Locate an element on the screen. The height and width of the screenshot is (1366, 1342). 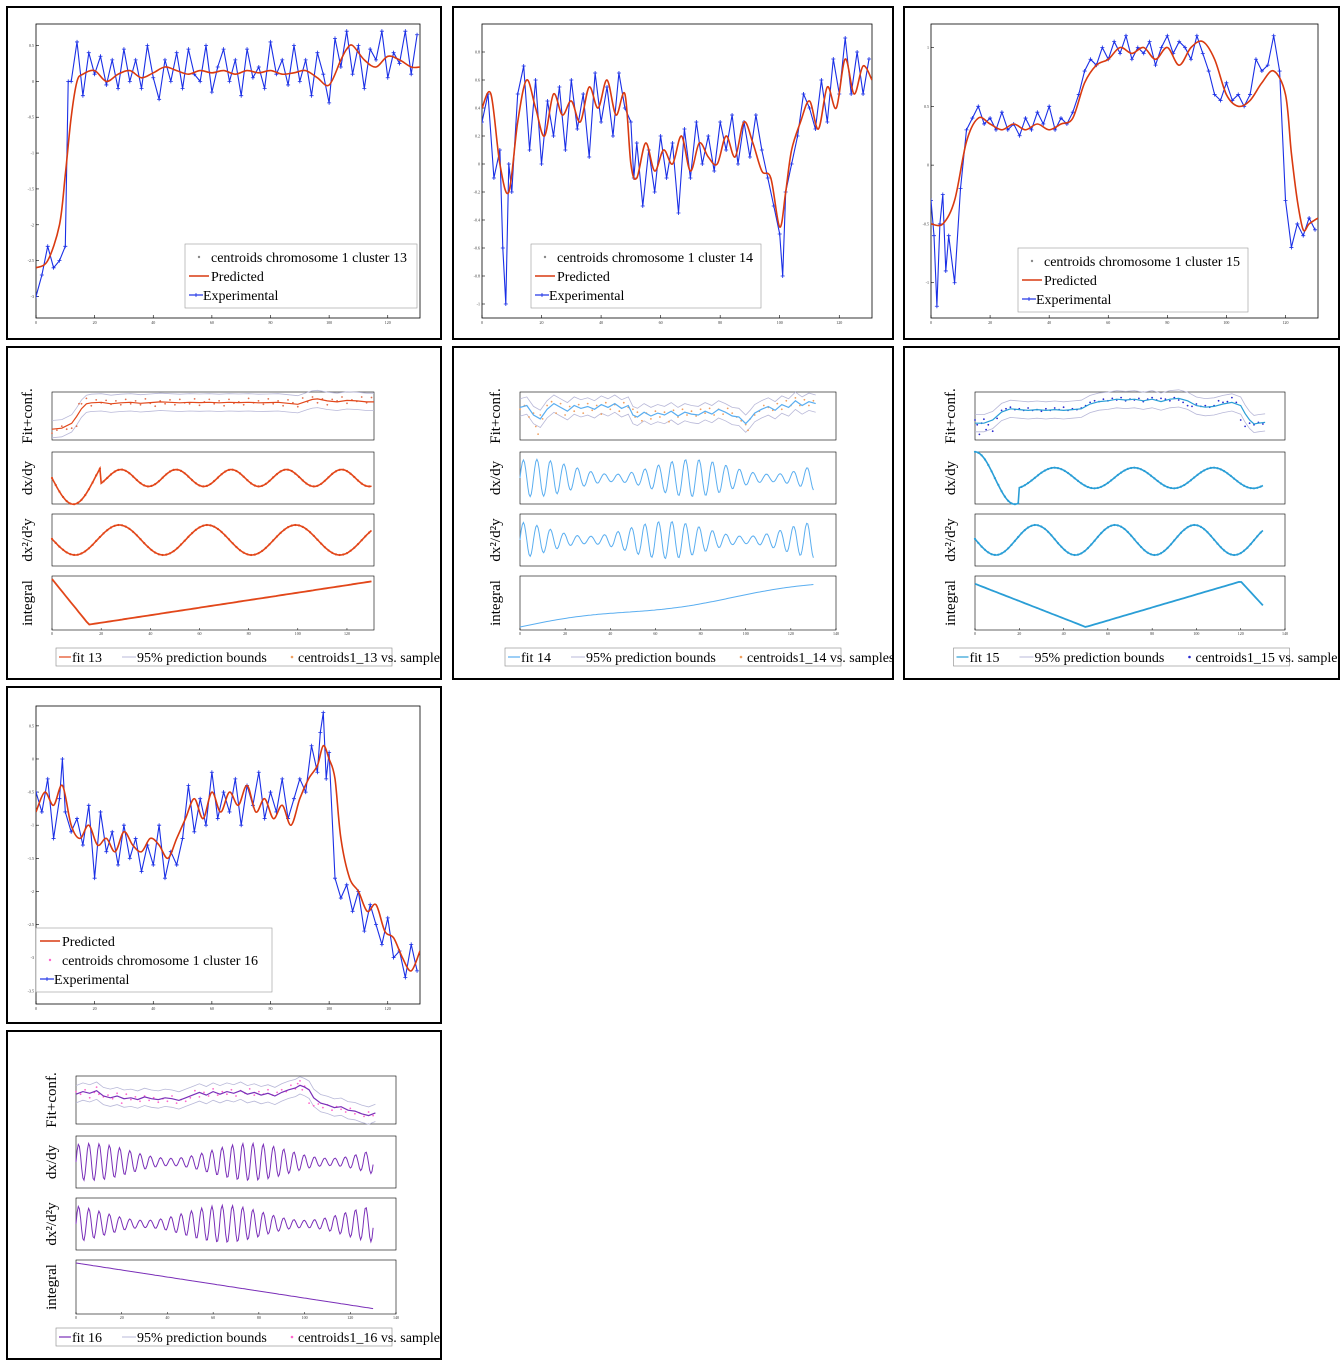
series-group is located at coordinates (228, 164).